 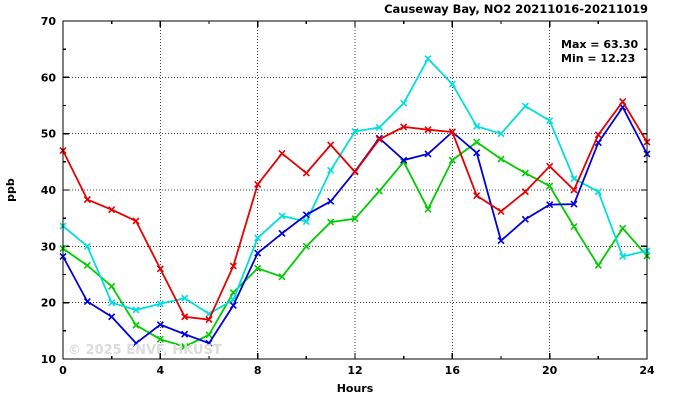 I want to click on min-annotation: Min = 12.23, so click(x=598, y=58).